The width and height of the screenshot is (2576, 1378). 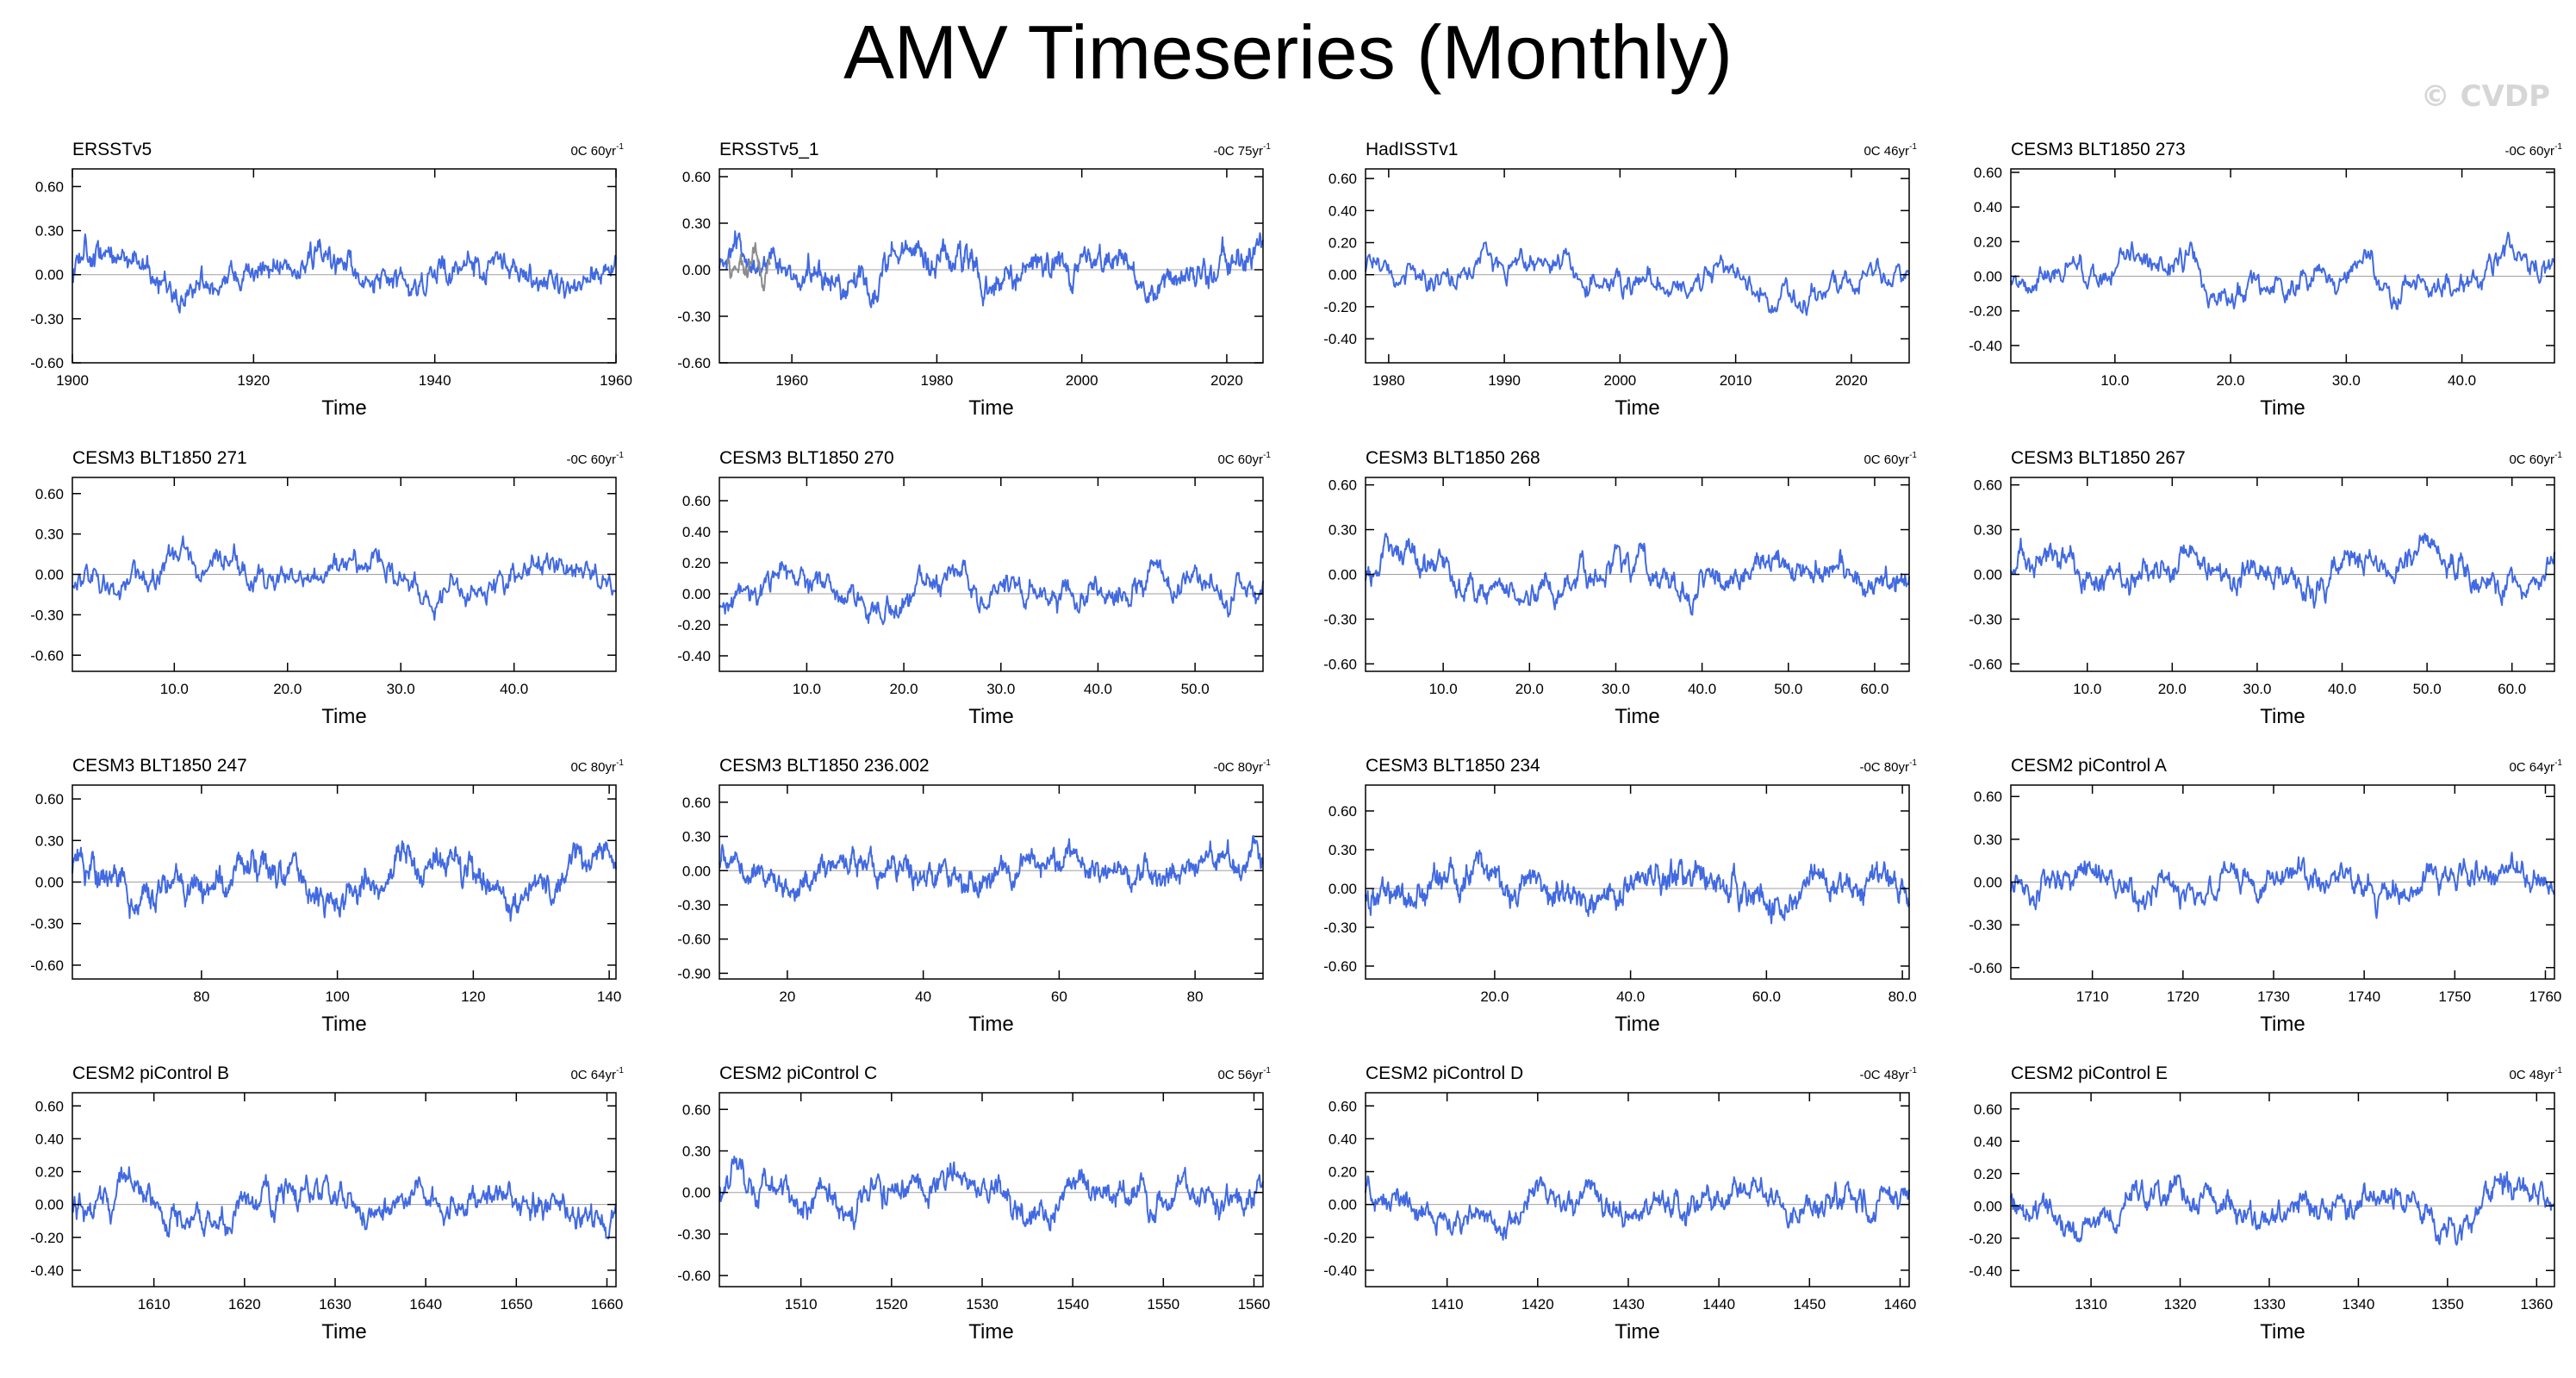 I want to click on x-tick-label: 1920, so click(x=254, y=381).